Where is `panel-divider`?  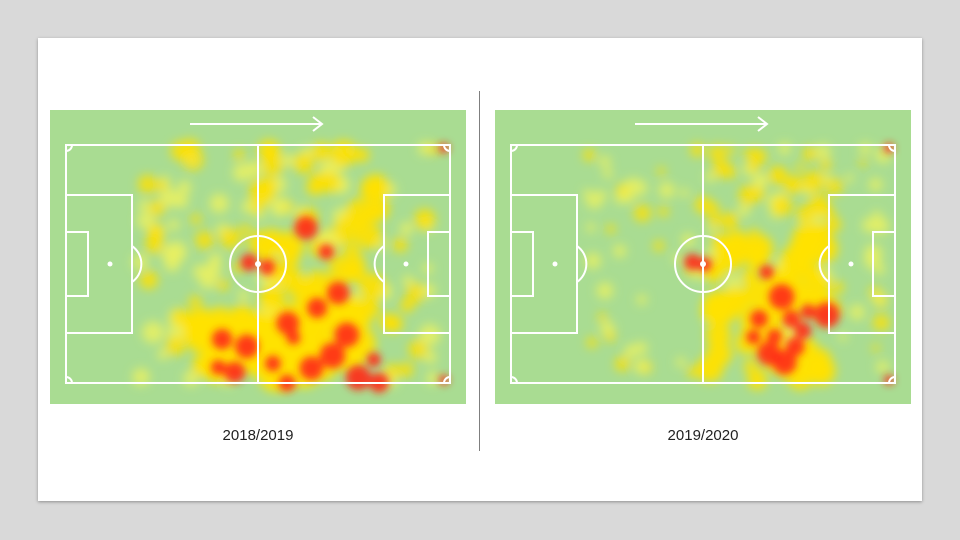 panel-divider is located at coordinates (479, 271).